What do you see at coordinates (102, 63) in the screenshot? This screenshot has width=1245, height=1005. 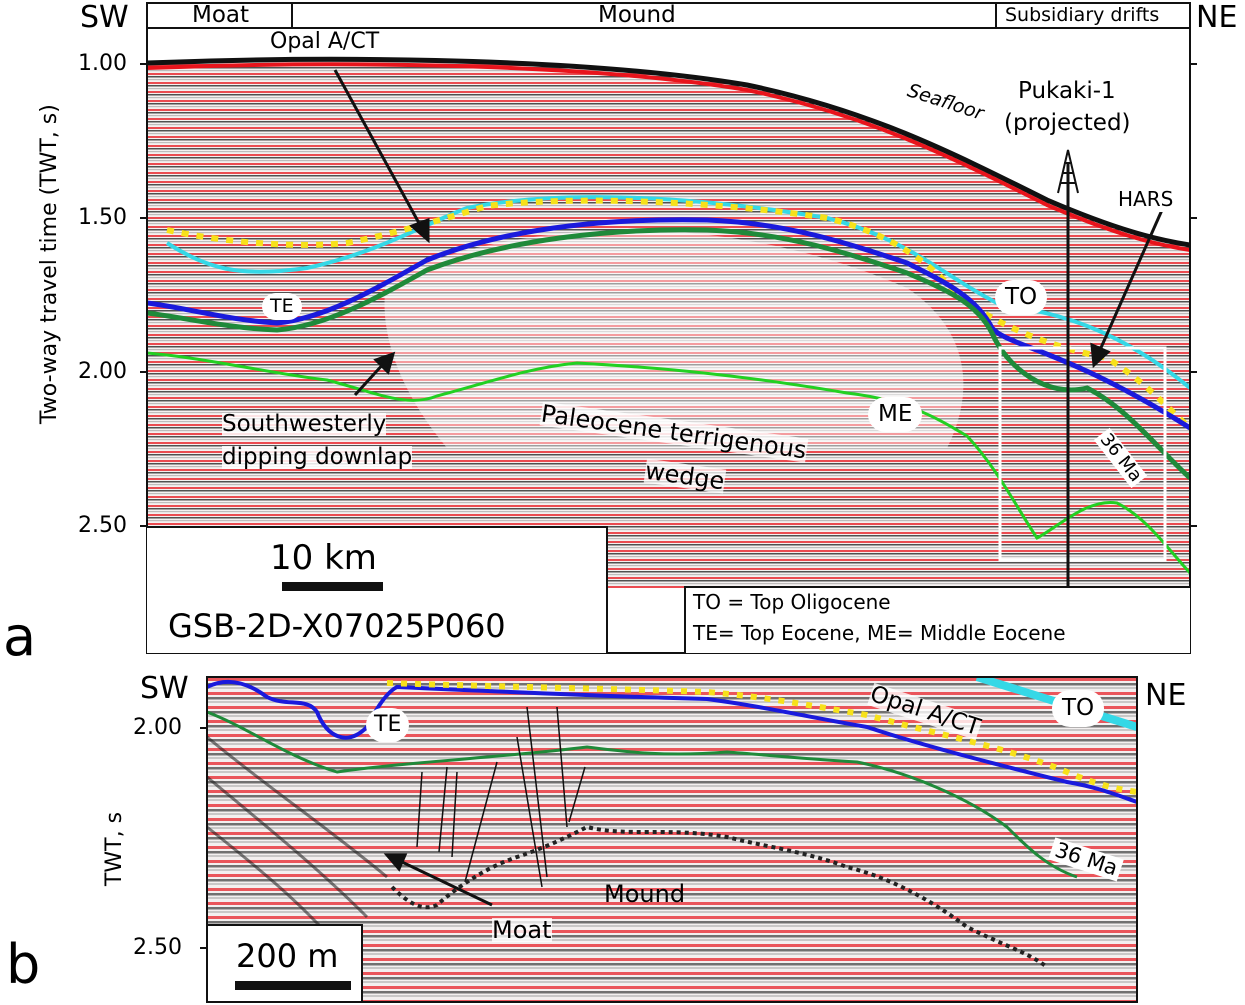 I see `ytick-a-1: 1.00` at bounding box center [102, 63].